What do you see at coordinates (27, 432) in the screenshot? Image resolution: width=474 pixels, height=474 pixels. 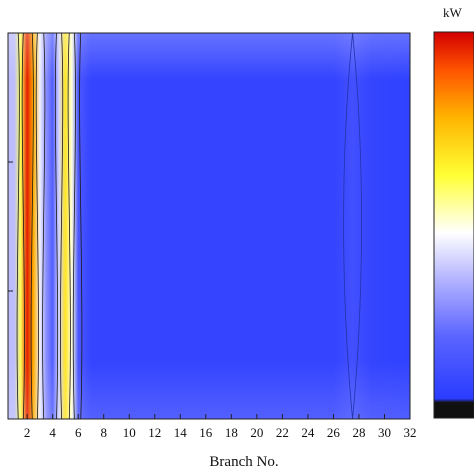 I see `x-tick-label: 2` at bounding box center [27, 432].